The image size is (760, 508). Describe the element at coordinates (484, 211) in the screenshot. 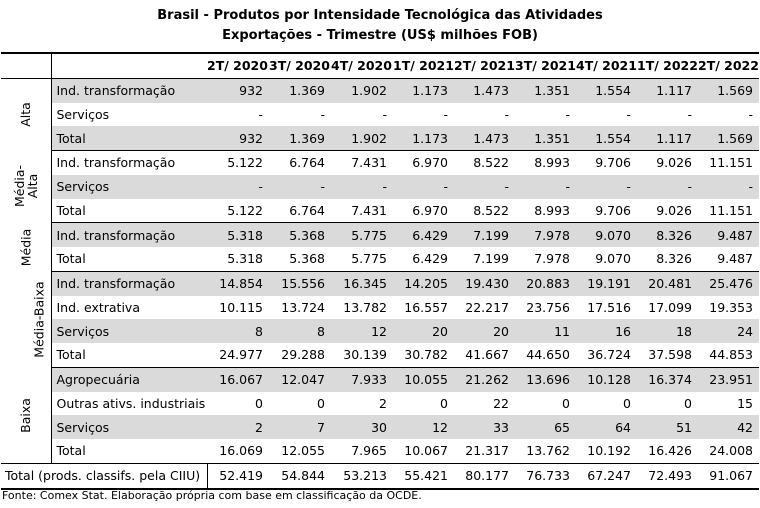

I see `cell-value: 8.522` at that location.